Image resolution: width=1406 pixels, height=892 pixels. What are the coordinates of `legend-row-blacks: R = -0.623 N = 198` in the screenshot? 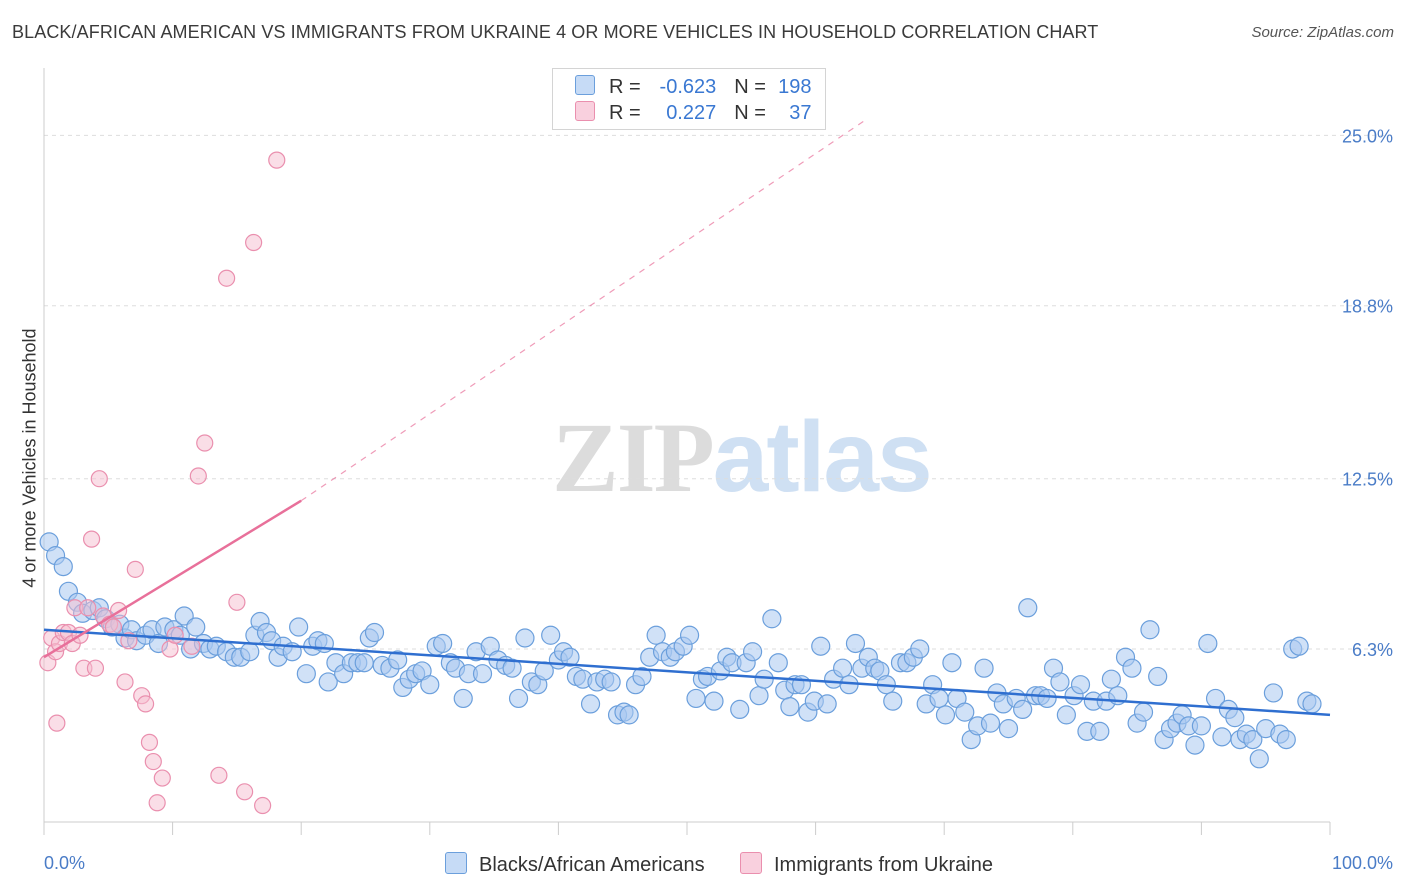 It's located at (693, 88).